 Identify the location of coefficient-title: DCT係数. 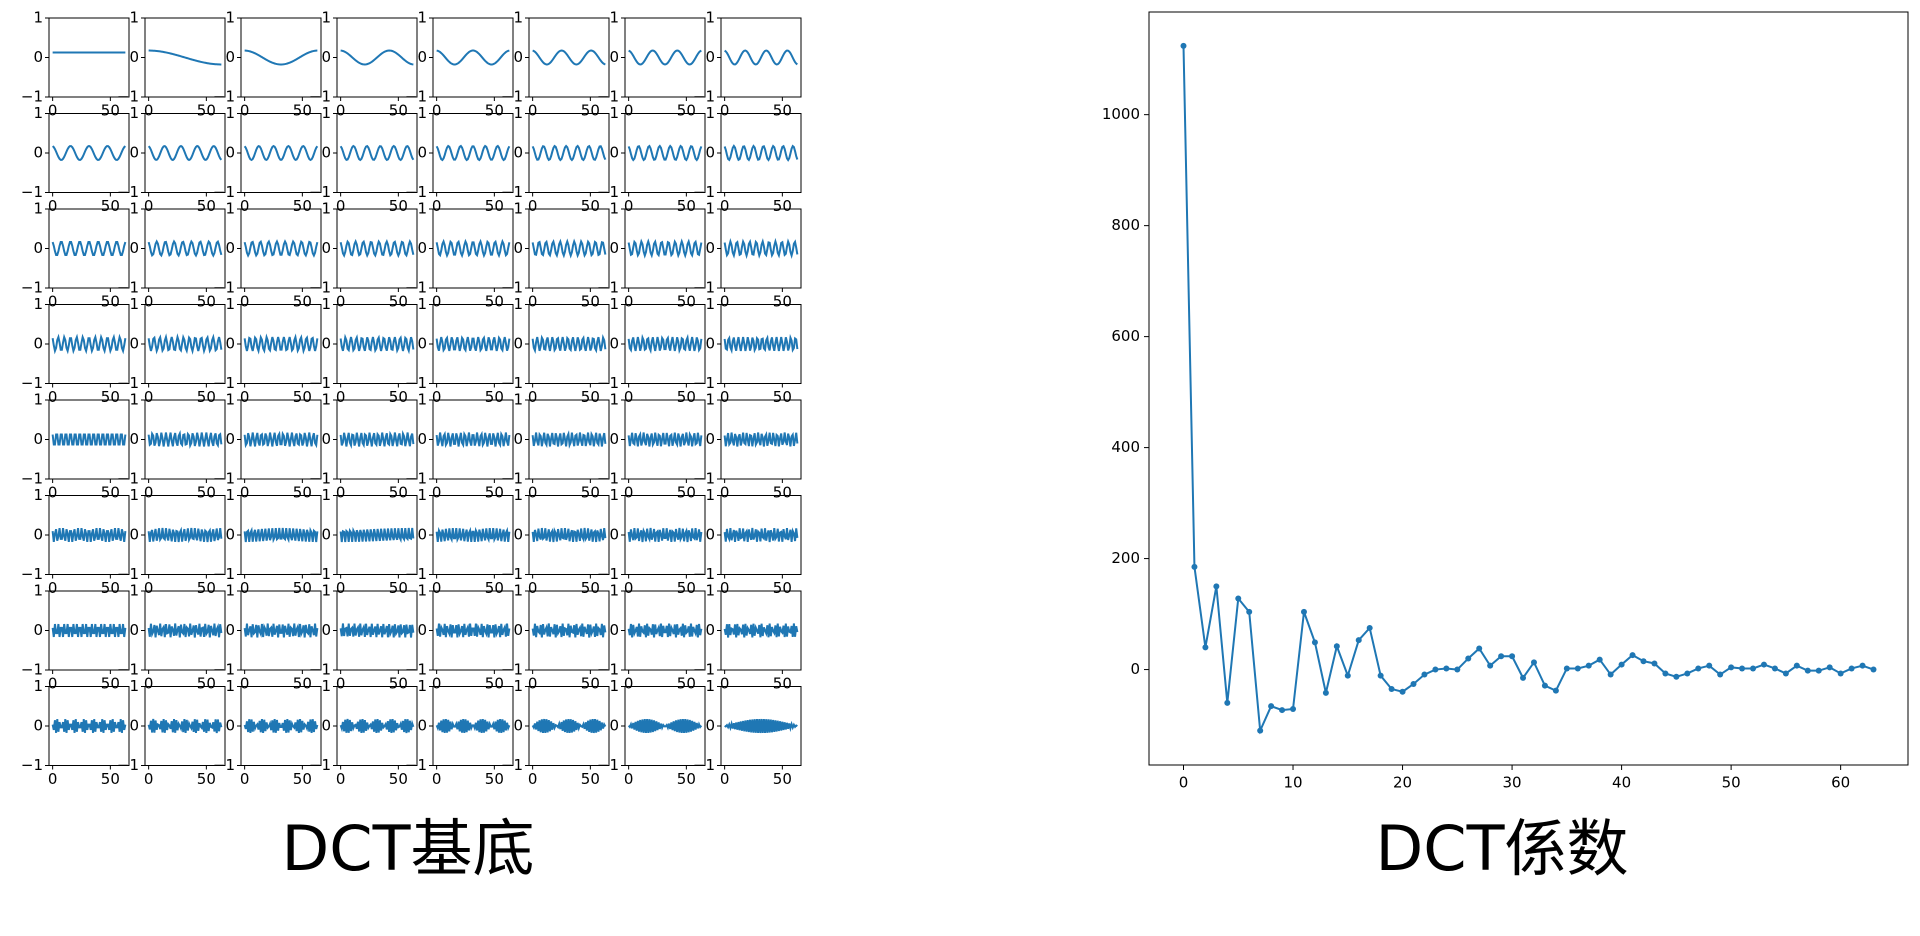
(1502, 848).